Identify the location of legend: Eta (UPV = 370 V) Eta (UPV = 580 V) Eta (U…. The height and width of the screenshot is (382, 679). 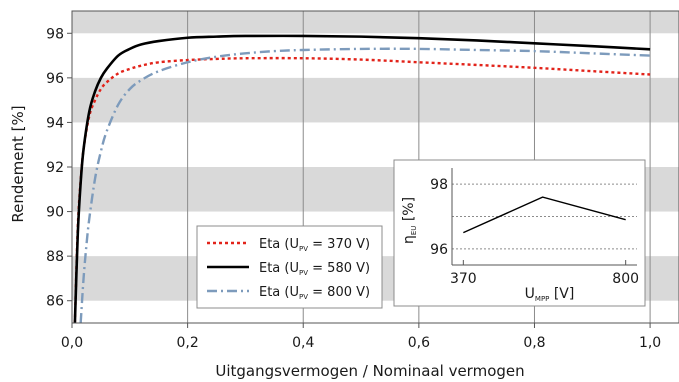
(289, 267).